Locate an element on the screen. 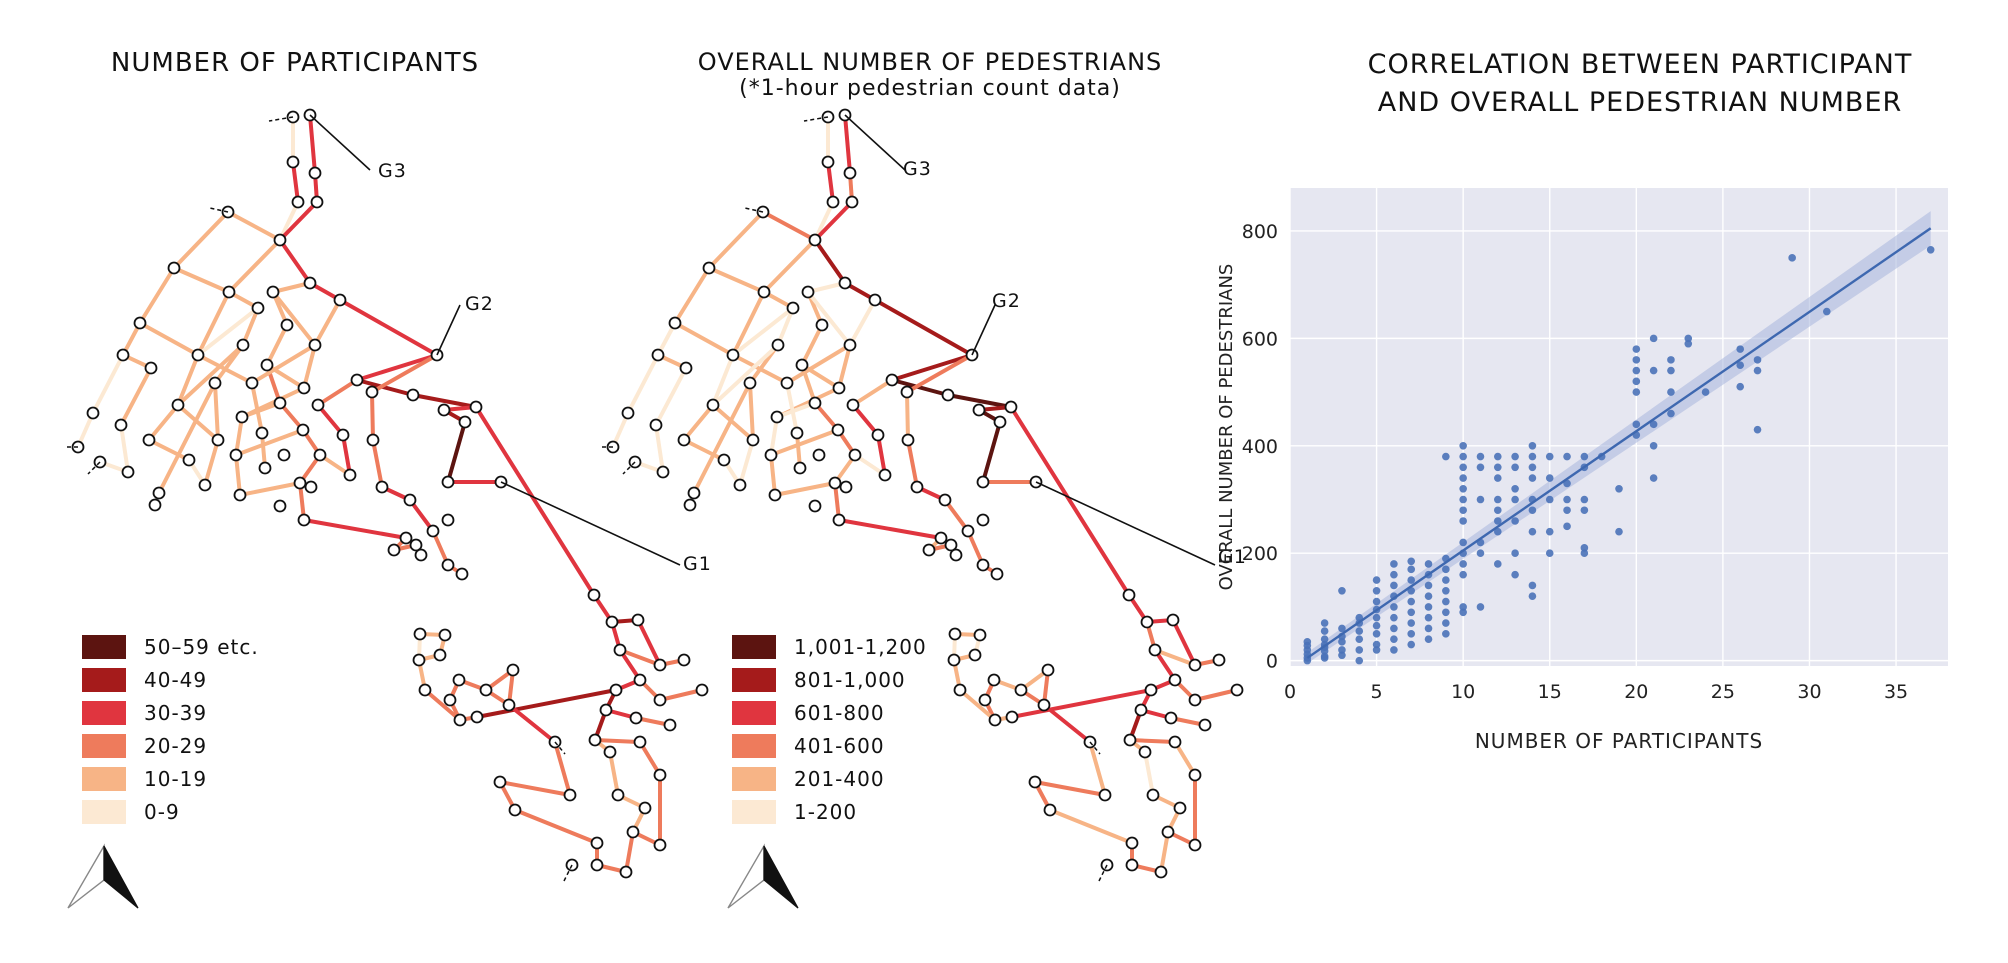 The image size is (2008, 963). y-tick-label: 800 is located at coordinates (1260, 232).